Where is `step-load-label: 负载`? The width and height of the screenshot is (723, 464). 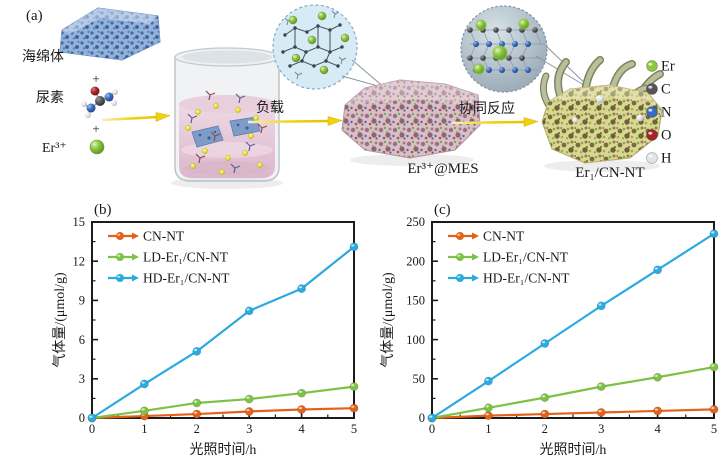 step-load-label: 负载 is located at coordinates (270, 108).